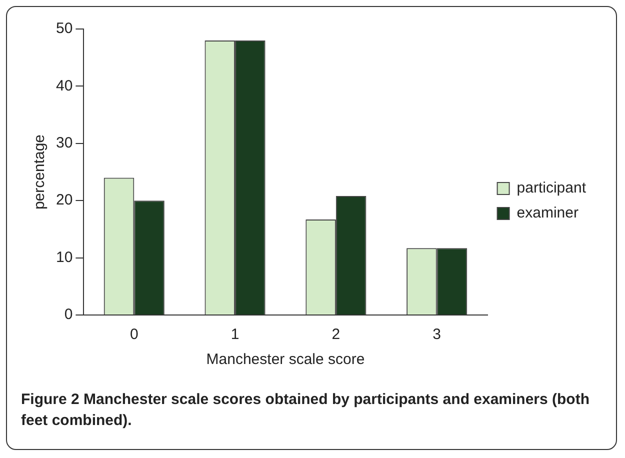 This screenshot has height=458, width=625. Describe the element at coordinates (285, 359) in the screenshot. I see `x-axis-title: Manchester scale score` at that location.